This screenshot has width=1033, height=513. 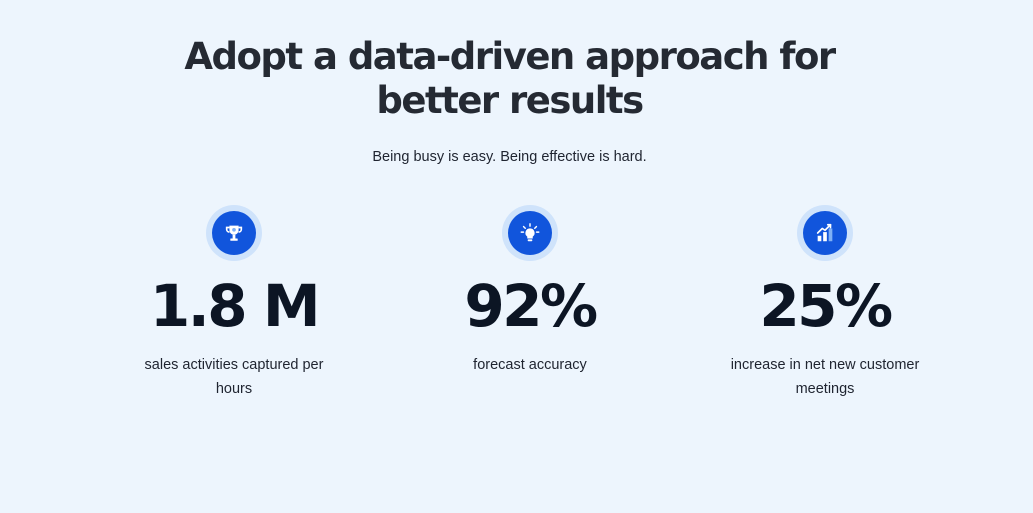 What do you see at coordinates (510, 100) in the screenshot?
I see `section-heading-line2: better results` at bounding box center [510, 100].